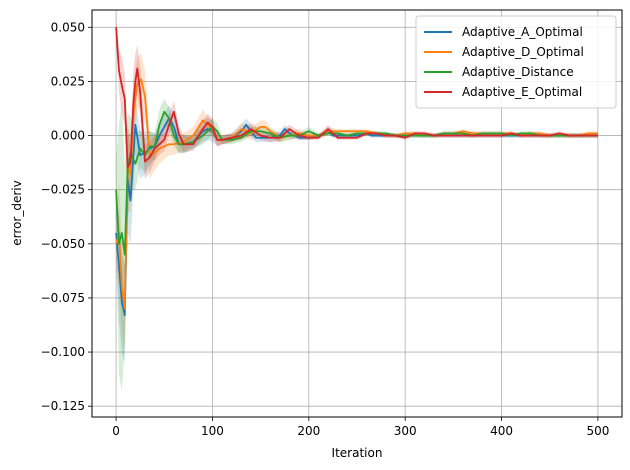 The image size is (630, 470). I want to click on x-tick-label: 500, so click(597, 431).